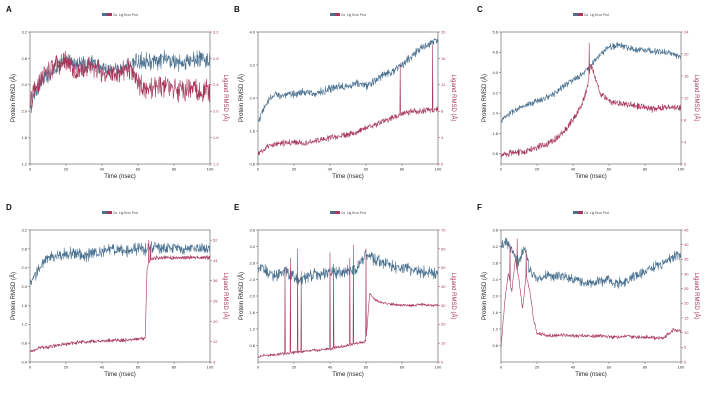 This screenshot has width=710, height=400. I want to click on y2-tick-label: 3.2, so click(216, 31).